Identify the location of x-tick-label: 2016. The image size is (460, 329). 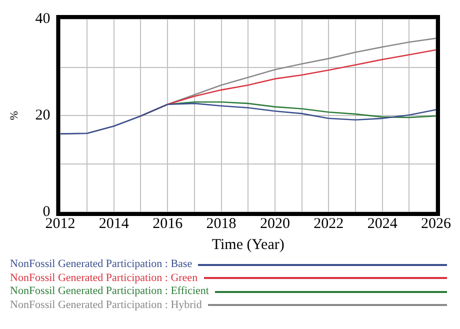
(168, 224).